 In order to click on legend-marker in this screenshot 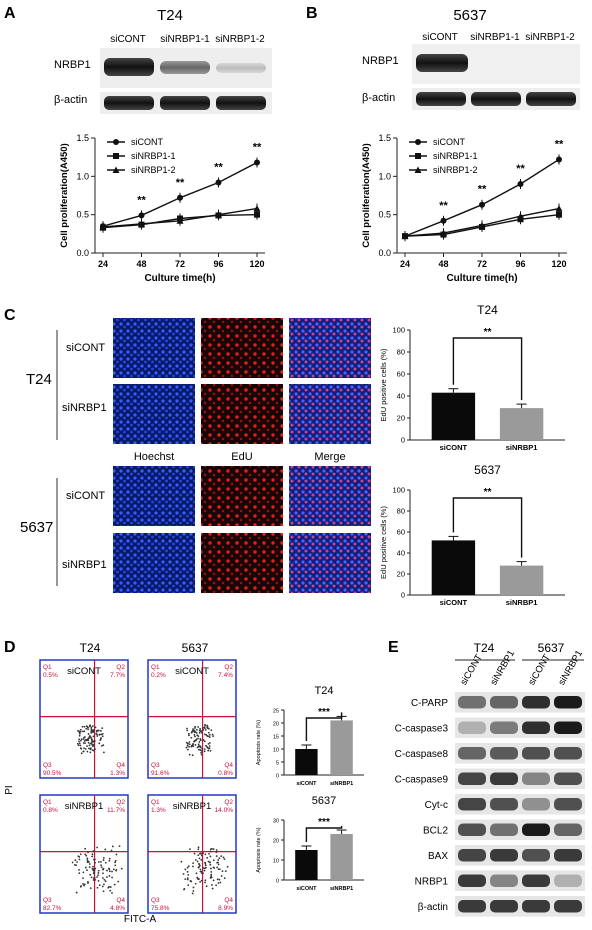, I will do `click(418, 169)`.